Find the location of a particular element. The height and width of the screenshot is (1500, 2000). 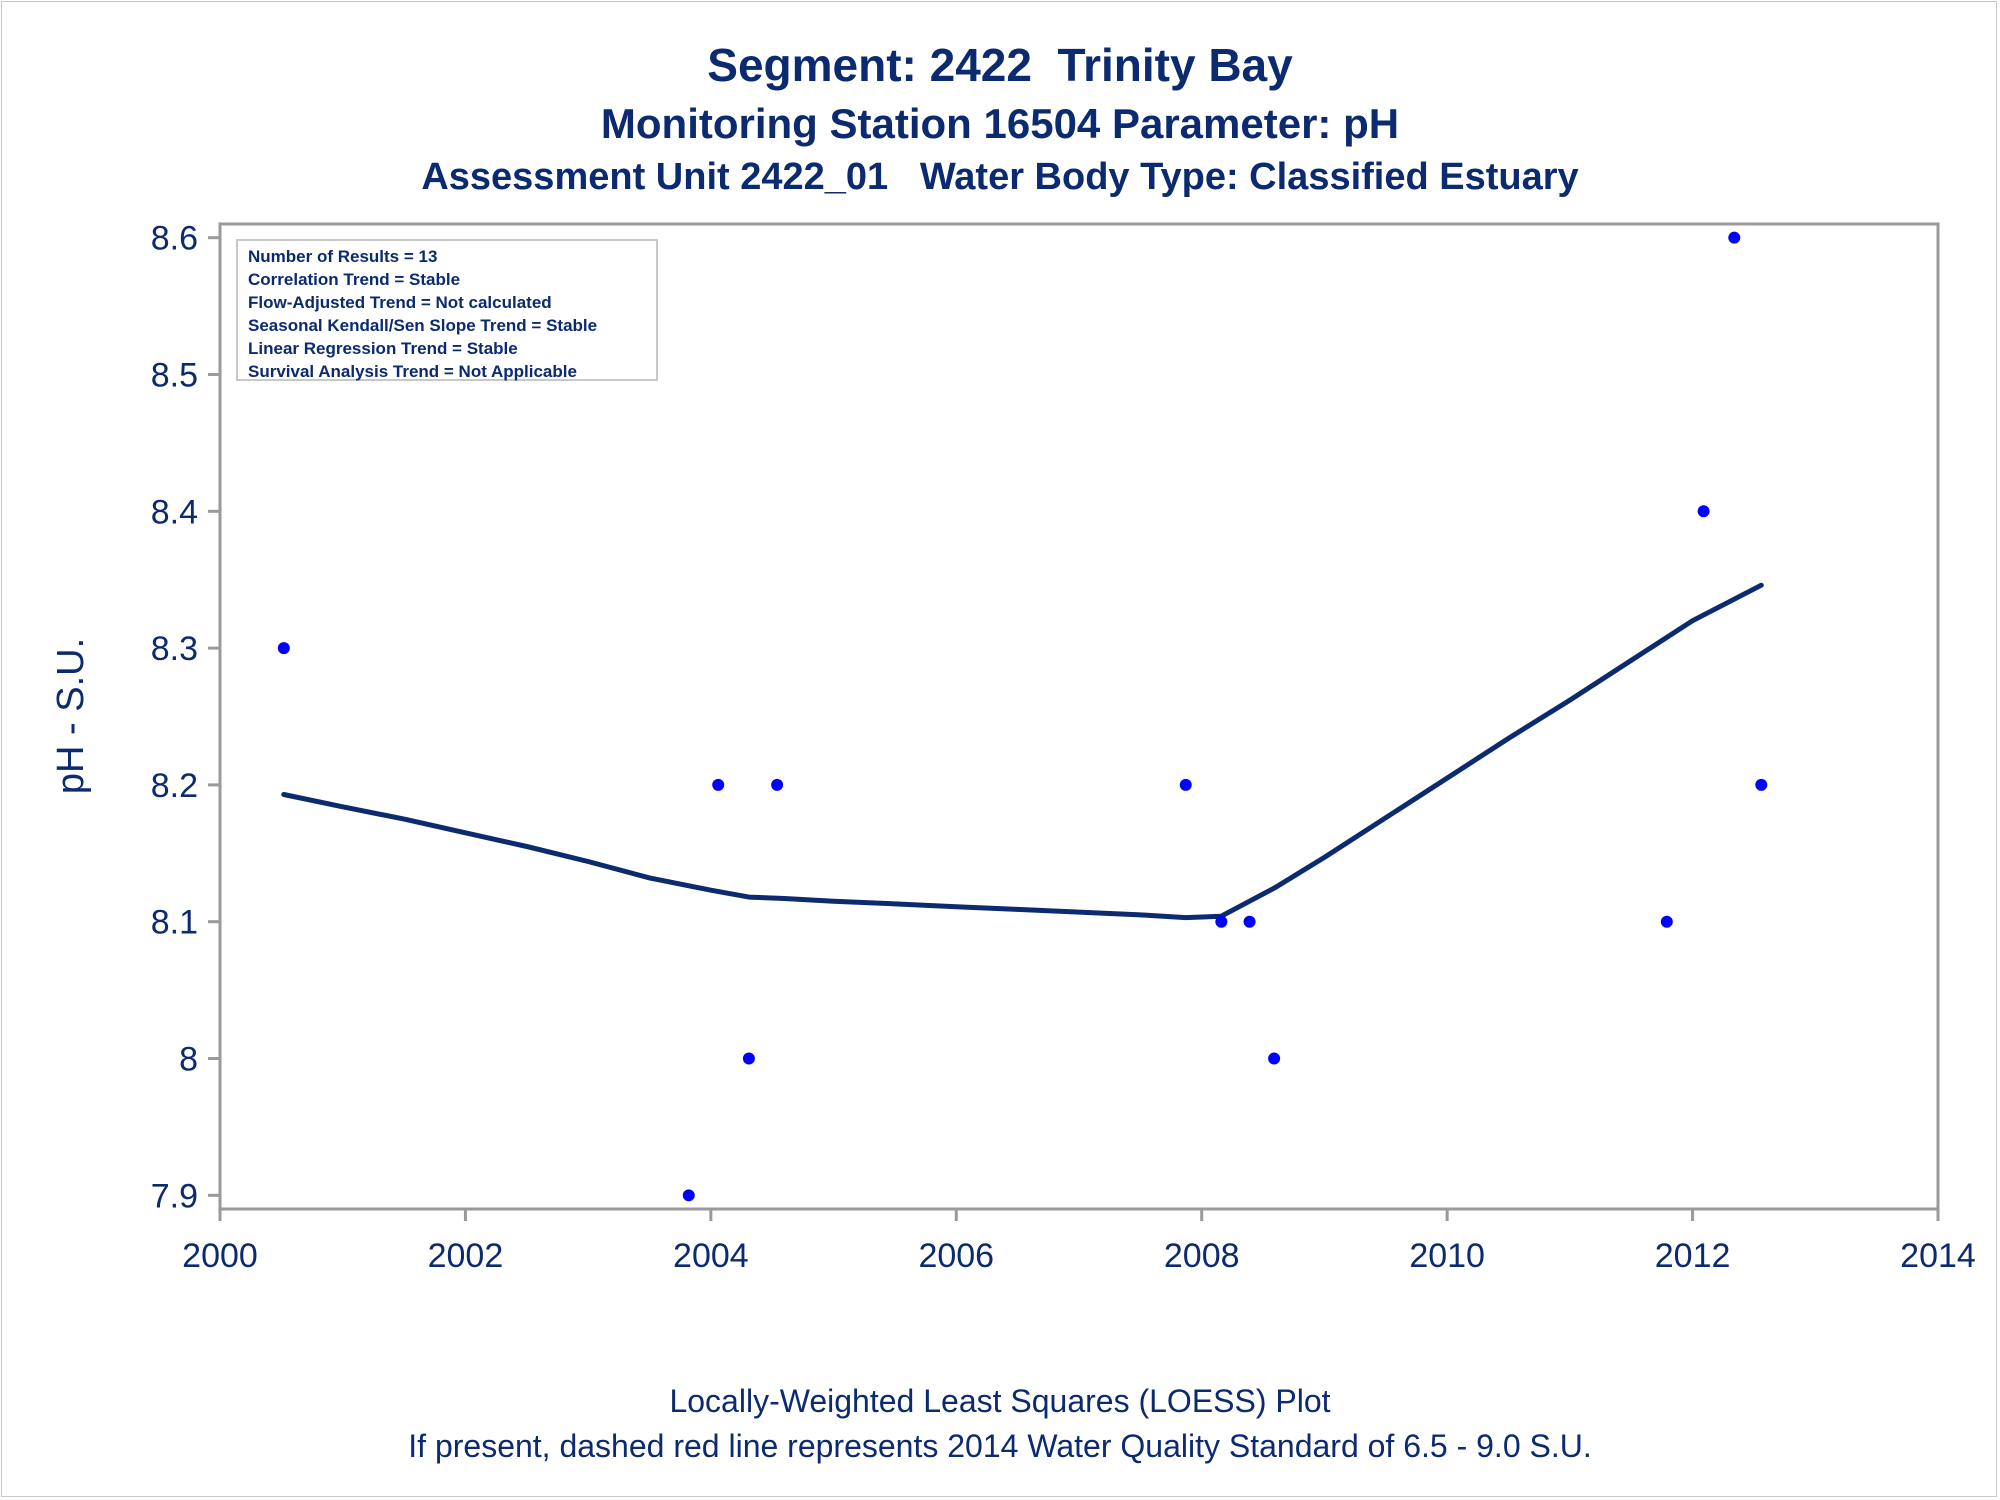

y-axis: 7.9 8 8.1 8.2 8.3 8.4 8.5 8.6 is located at coordinates (185, 717).